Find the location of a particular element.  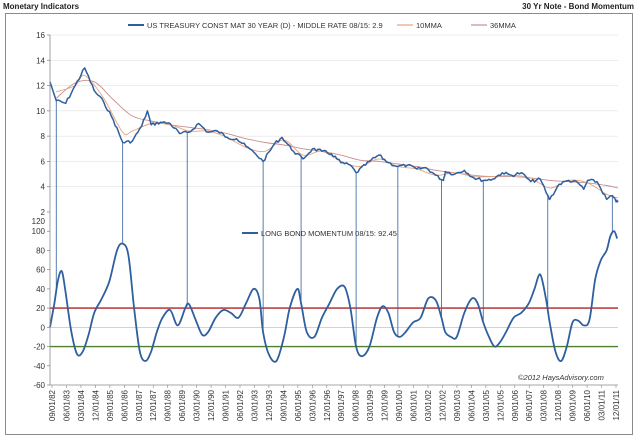

x-tick-label: 09/01/82 is located at coordinates (52, 405).